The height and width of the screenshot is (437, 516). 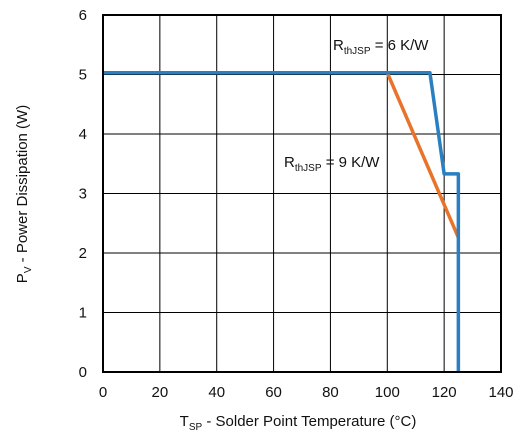 I want to click on y-tick-label: 5, so click(x=83, y=75).